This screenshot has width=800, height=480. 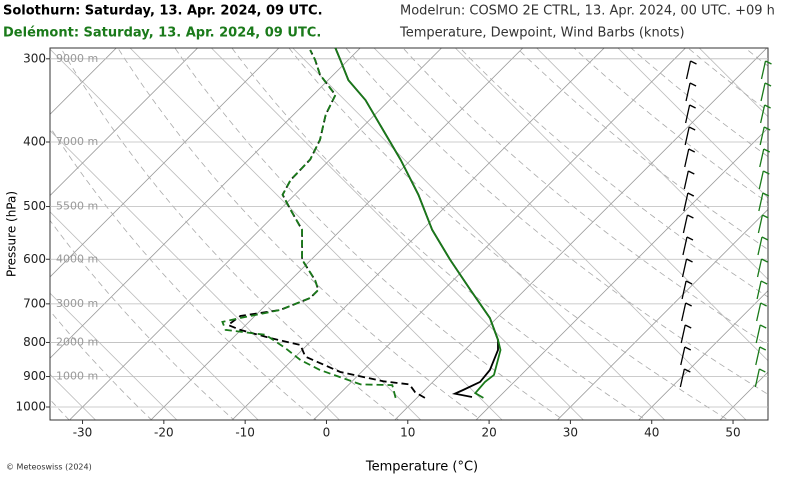 What do you see at coordinates (34, 142) in the screenshot?
I see `y-tick-label: 400` at bounding box center [34, 142].